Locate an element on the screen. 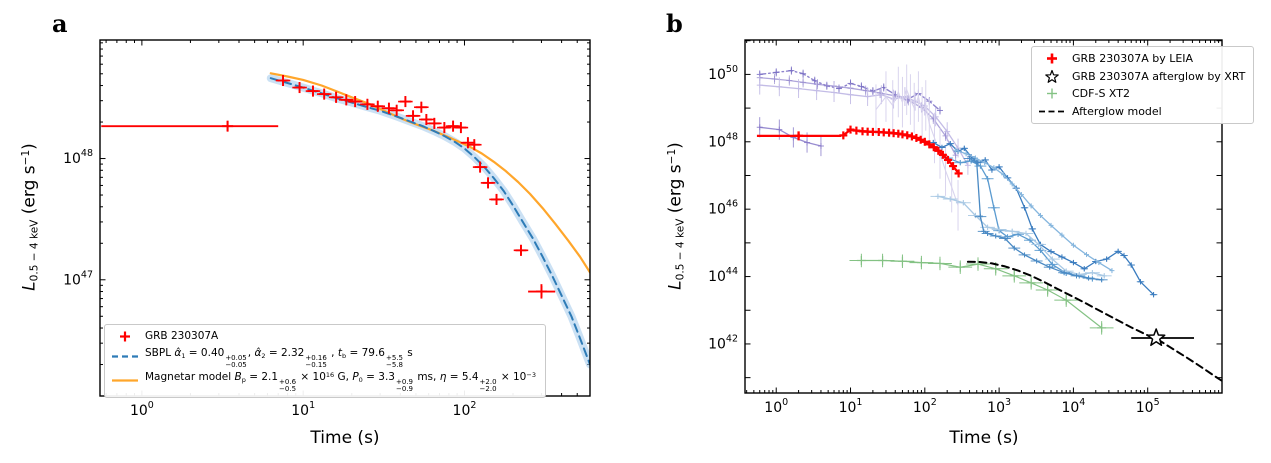  plus-legend-marker is located at coordinates (1052, 58).